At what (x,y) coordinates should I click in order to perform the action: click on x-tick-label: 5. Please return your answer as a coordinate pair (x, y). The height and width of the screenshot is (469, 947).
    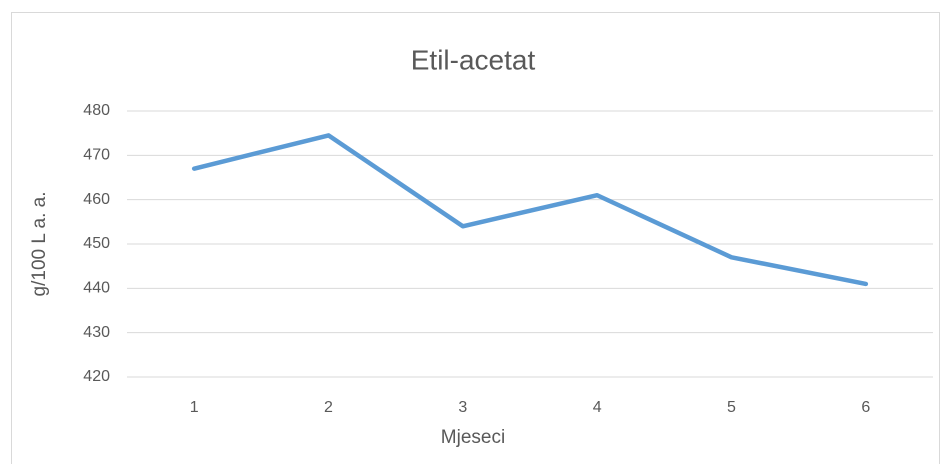
    Looking at the image, I should click on (731, 407).